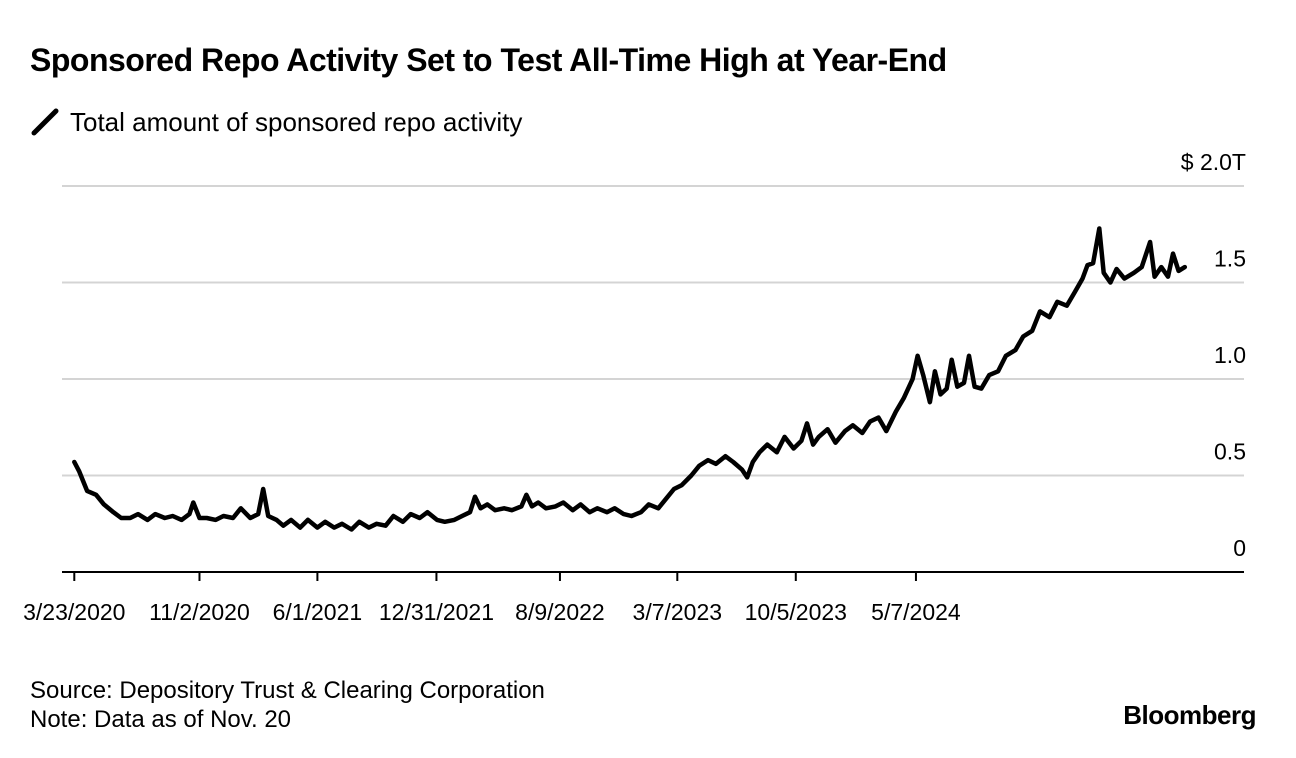 The image size is (1296, 758). I want to click on x-tick-label: 8/9/2022, so click(560, 612).